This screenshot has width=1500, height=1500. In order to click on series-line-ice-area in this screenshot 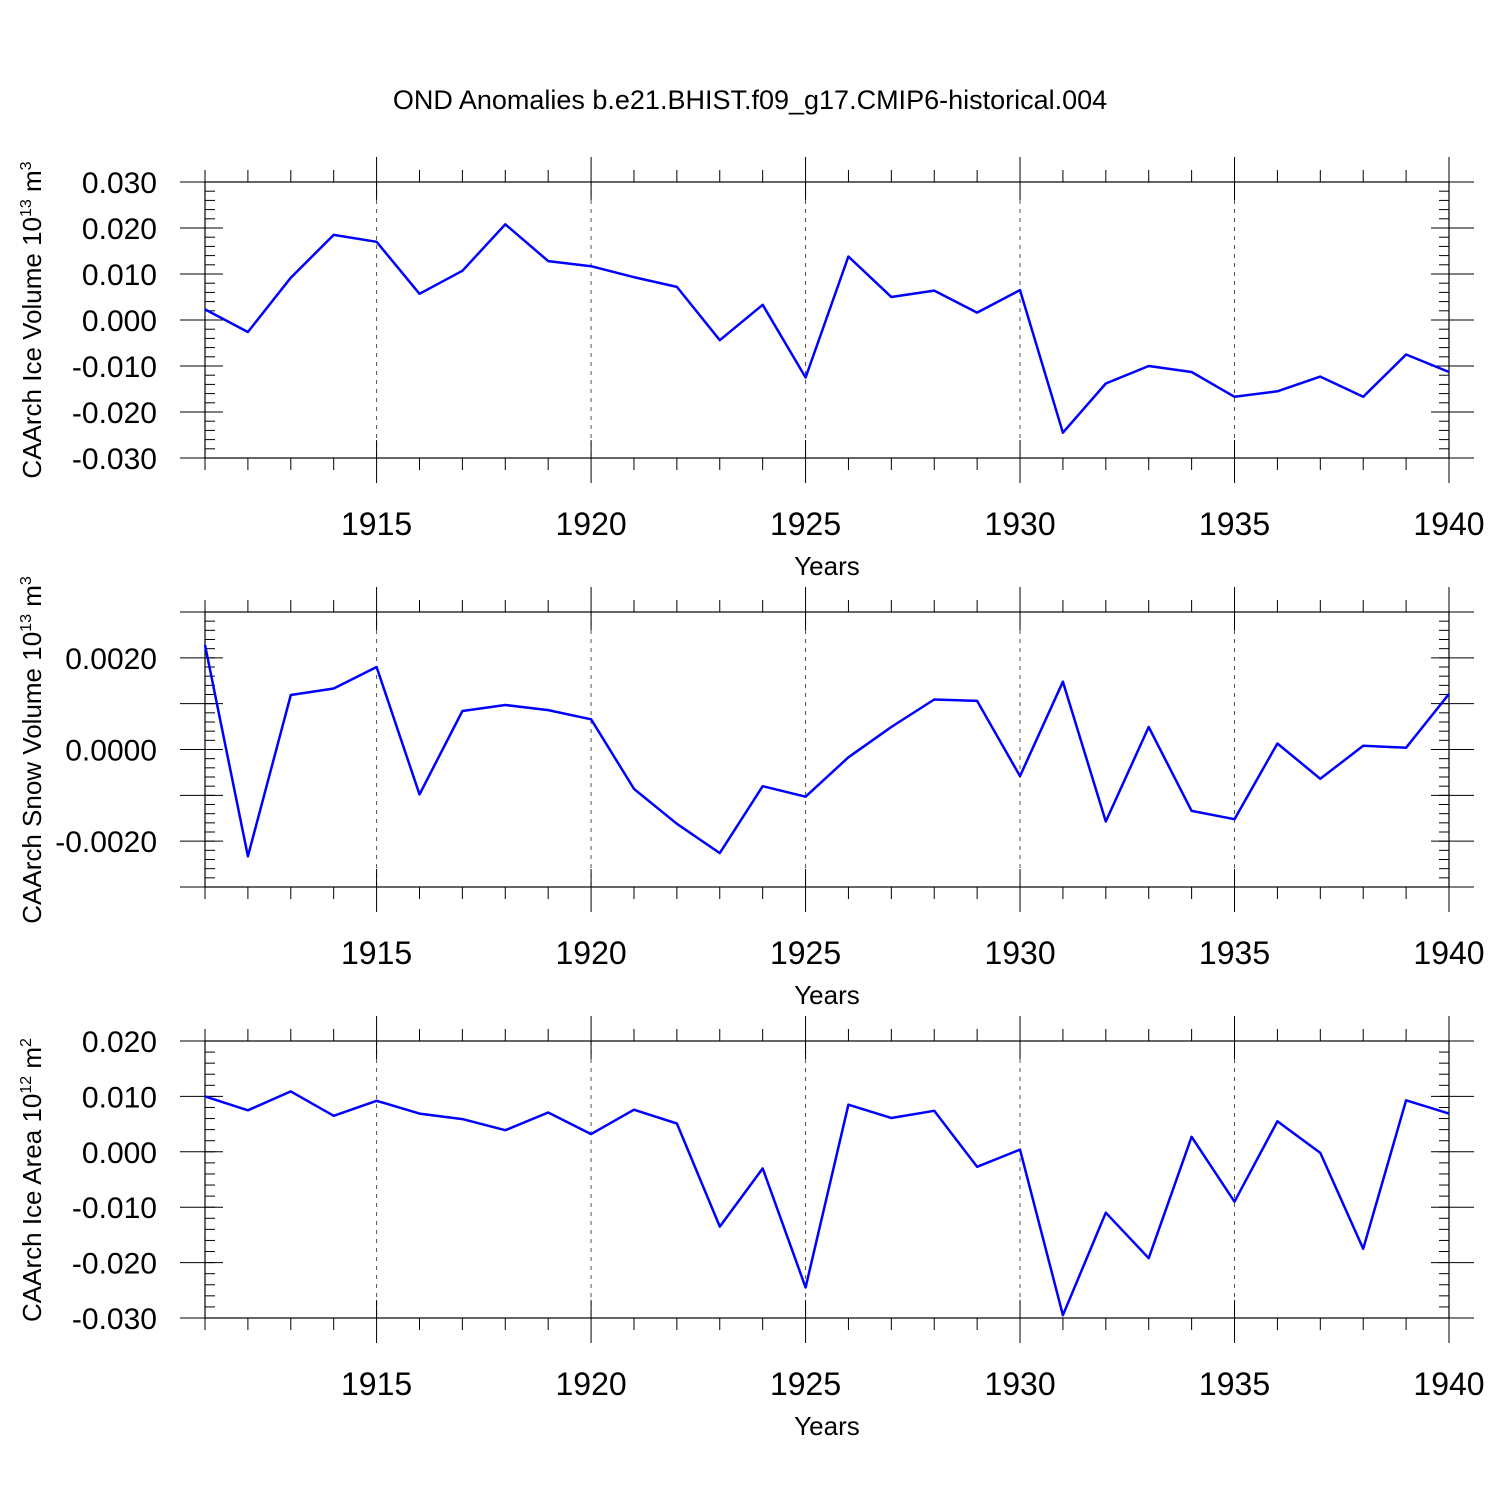, I will do `click(827, 1203)`.